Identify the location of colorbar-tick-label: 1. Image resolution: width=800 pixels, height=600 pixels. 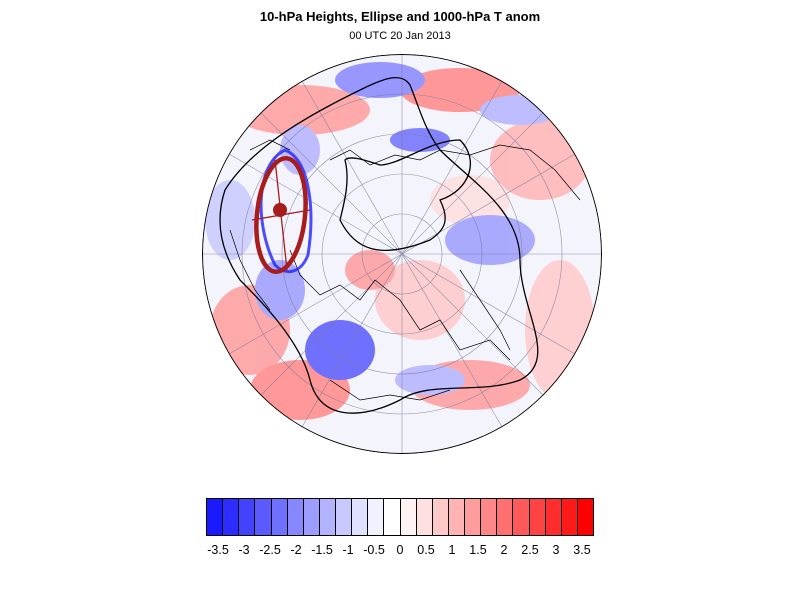
(452, 550).